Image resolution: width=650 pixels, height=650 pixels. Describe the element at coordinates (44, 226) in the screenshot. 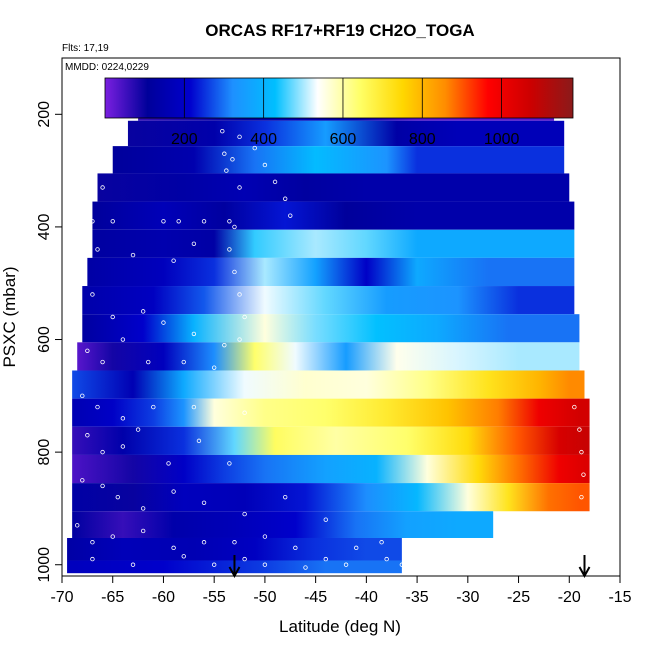

I see `y-tick-label: 400` at that location.